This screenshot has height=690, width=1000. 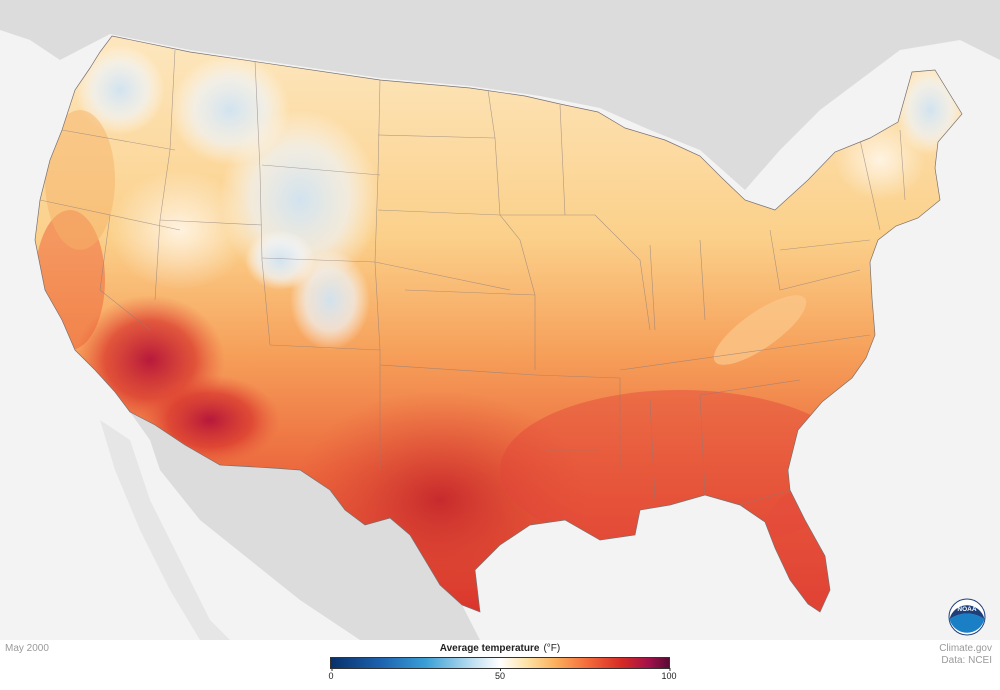 What do you see at coordinates (966, 660) in the screenshot?
I see `credit-data-source: Data: NCEI` at bounding box center [966, 660].